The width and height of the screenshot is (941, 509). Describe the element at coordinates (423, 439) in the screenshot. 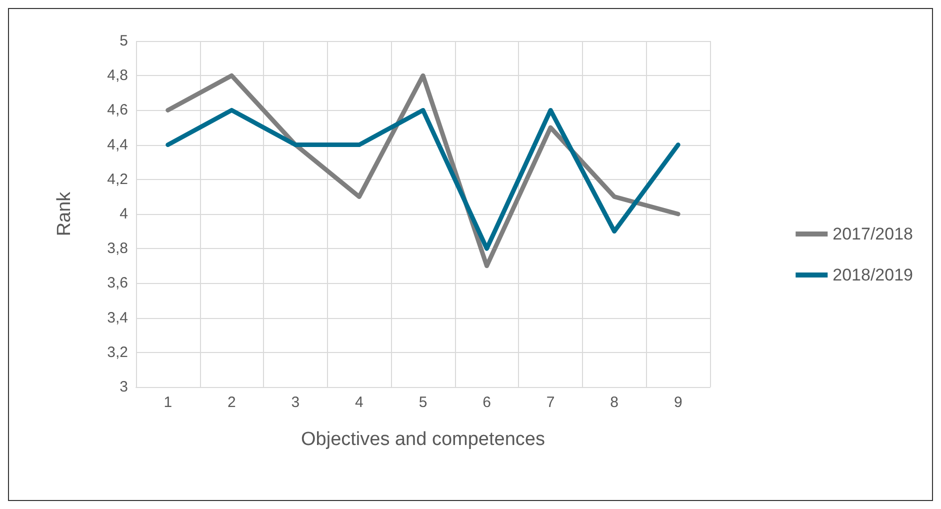

I see `x-axis-title: Objectives and competences` at that location.